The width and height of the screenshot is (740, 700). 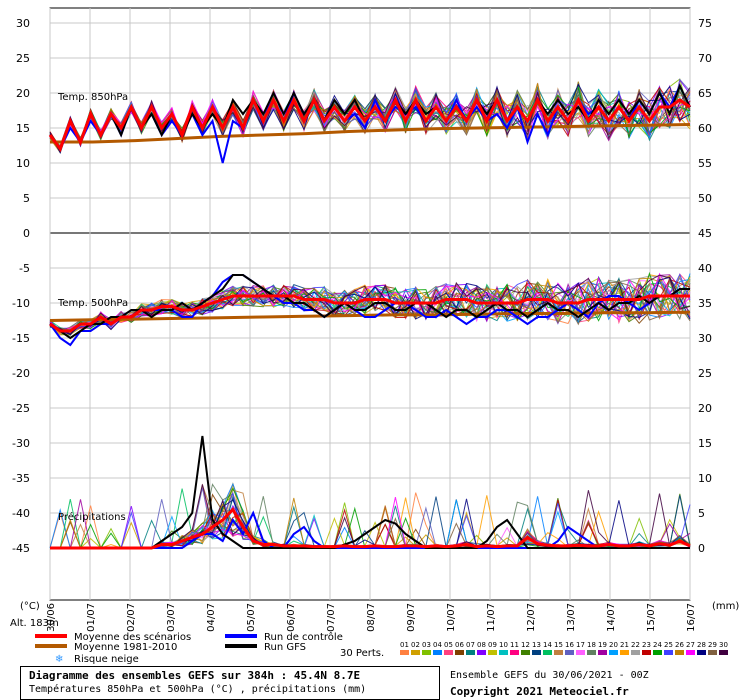 I want to click on x-tick-label: 14/07, so click(x=611, y=617).